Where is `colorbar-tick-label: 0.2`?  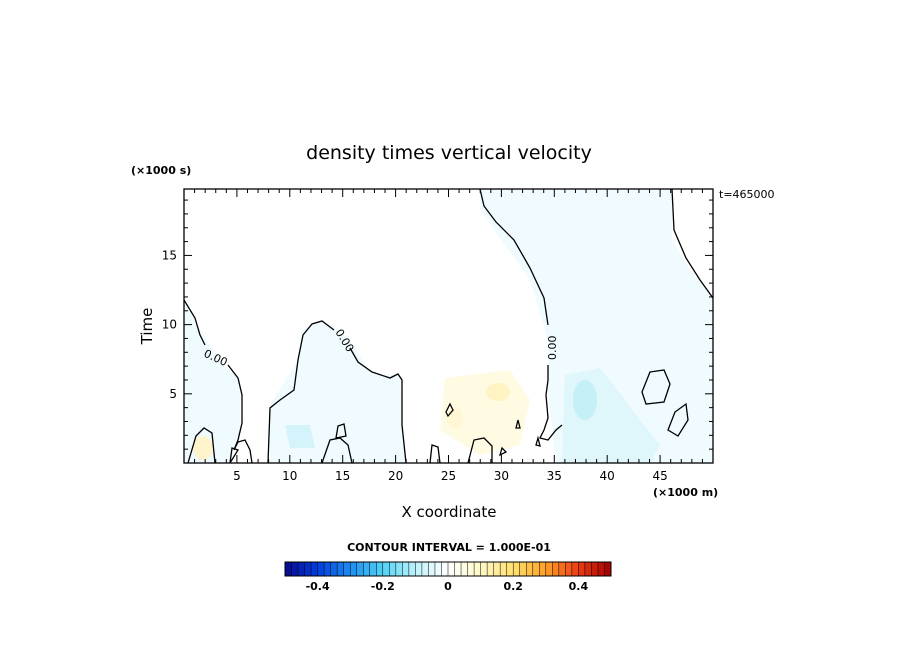 colorbar-tick-label: 0.2 is located at coordinates (513, 586).